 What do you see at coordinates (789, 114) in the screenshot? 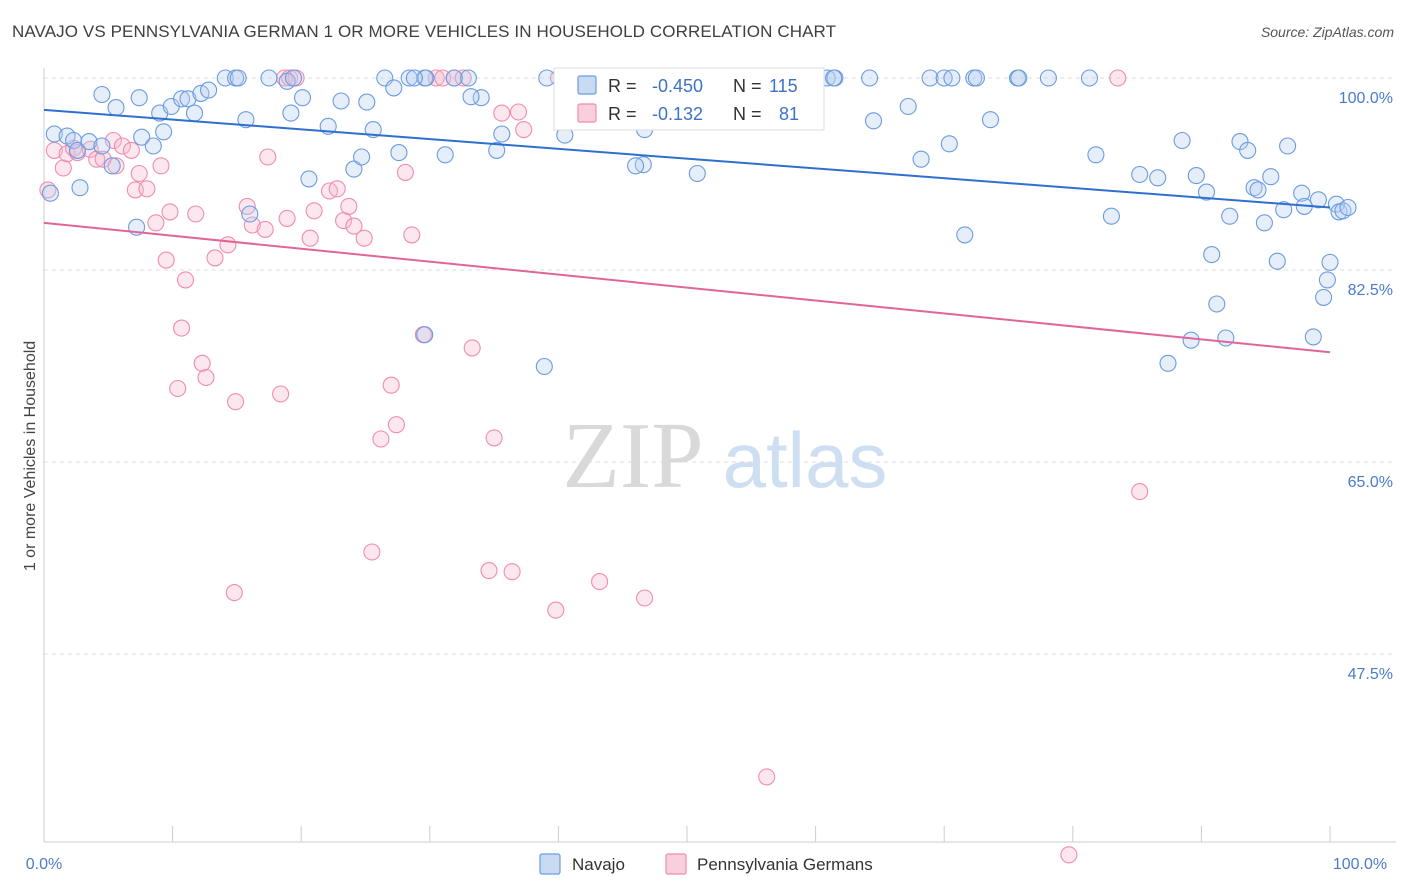
I see `penn-n-value: 81` at bounding box center [789, 114].